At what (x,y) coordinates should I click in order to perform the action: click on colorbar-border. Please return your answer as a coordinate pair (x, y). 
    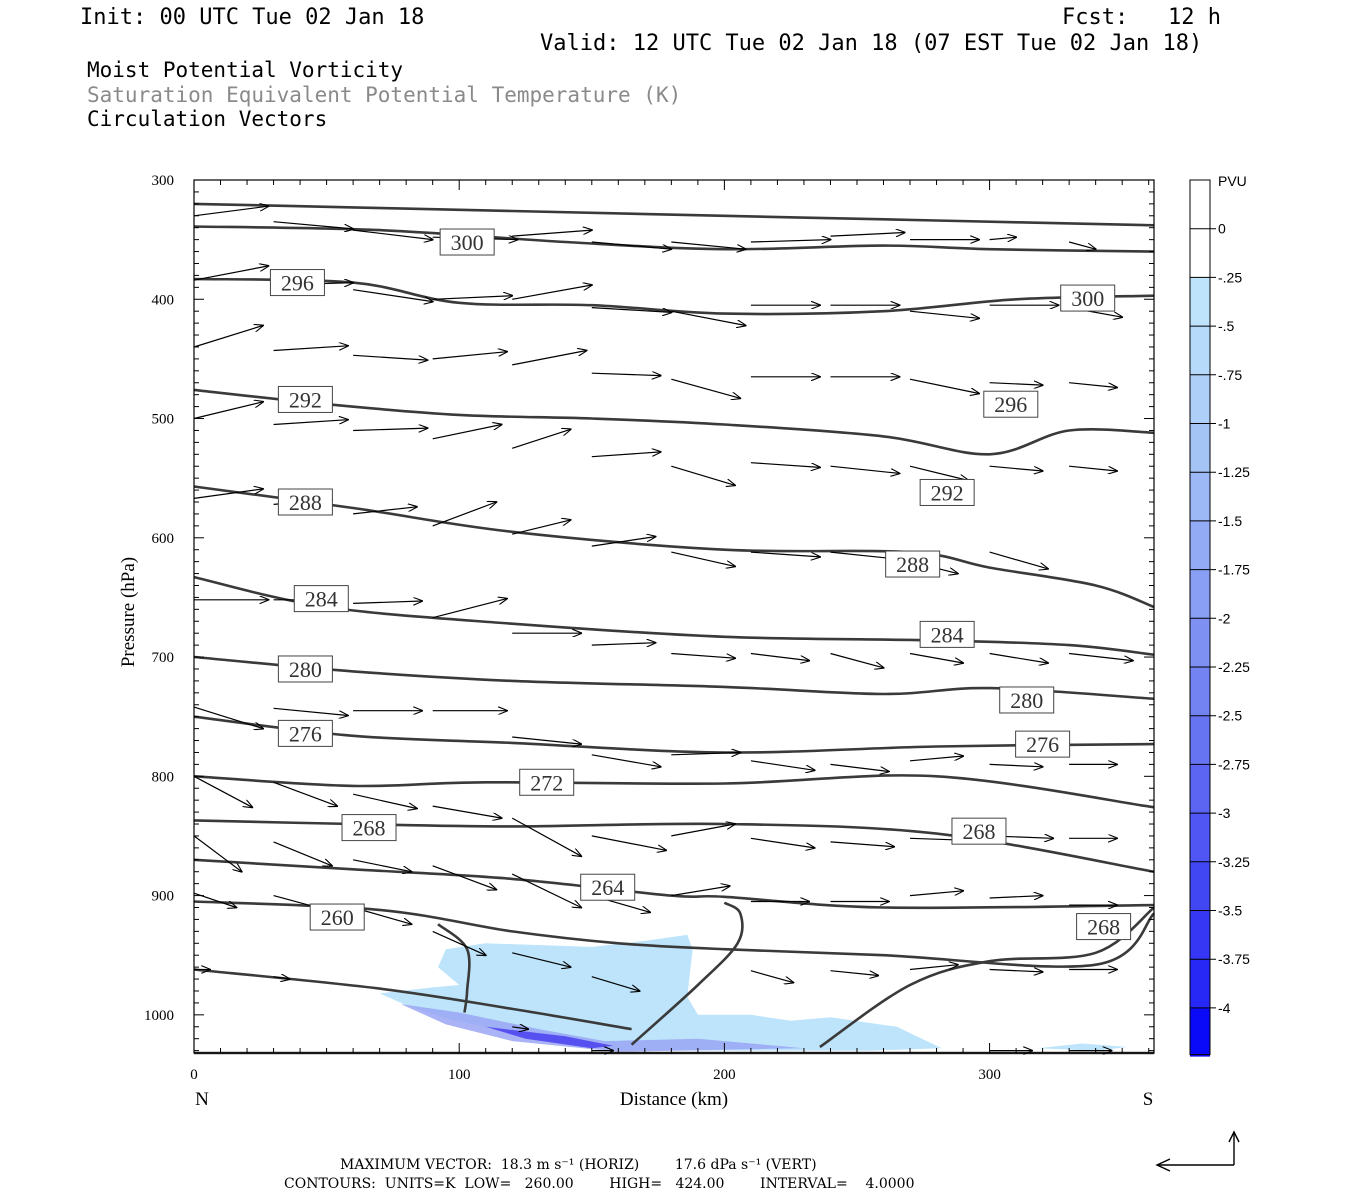
    Looking at the image, I should click on (1200, 617).